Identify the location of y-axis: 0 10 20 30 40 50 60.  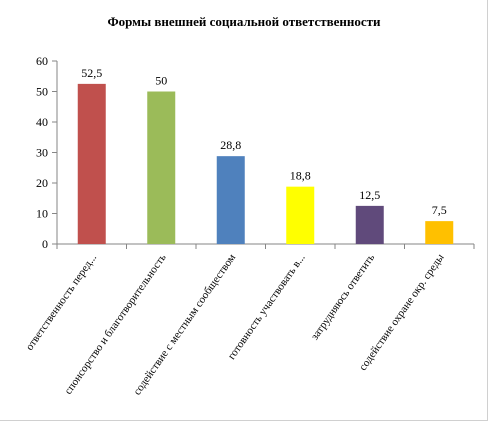
(47, 152).